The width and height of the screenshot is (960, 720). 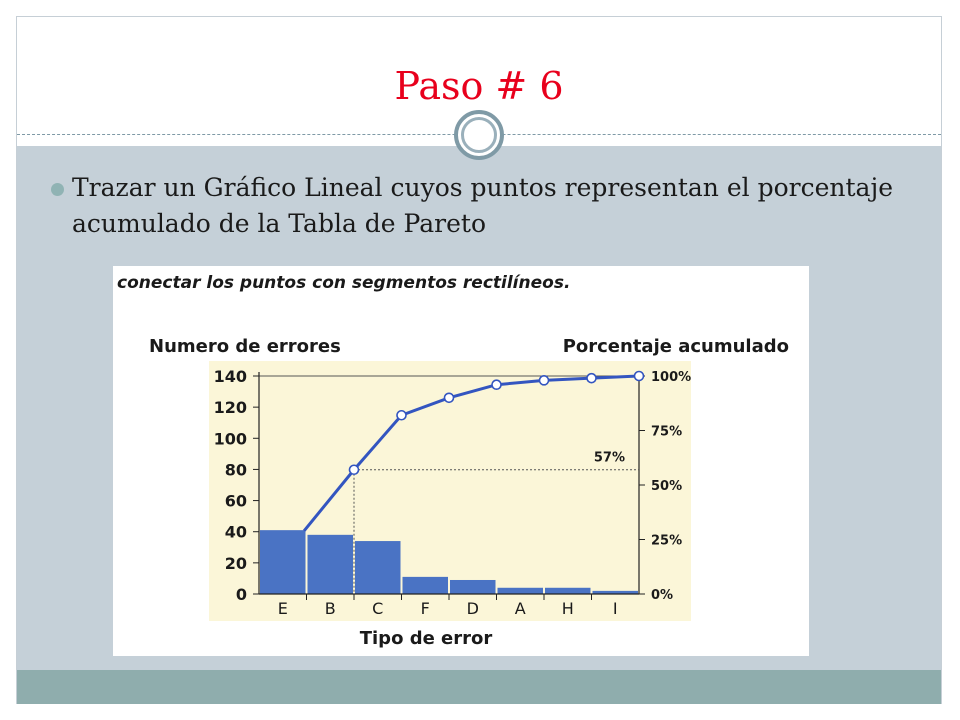 I want to click on bullet-dot-icon, so click(x=57, y=189).